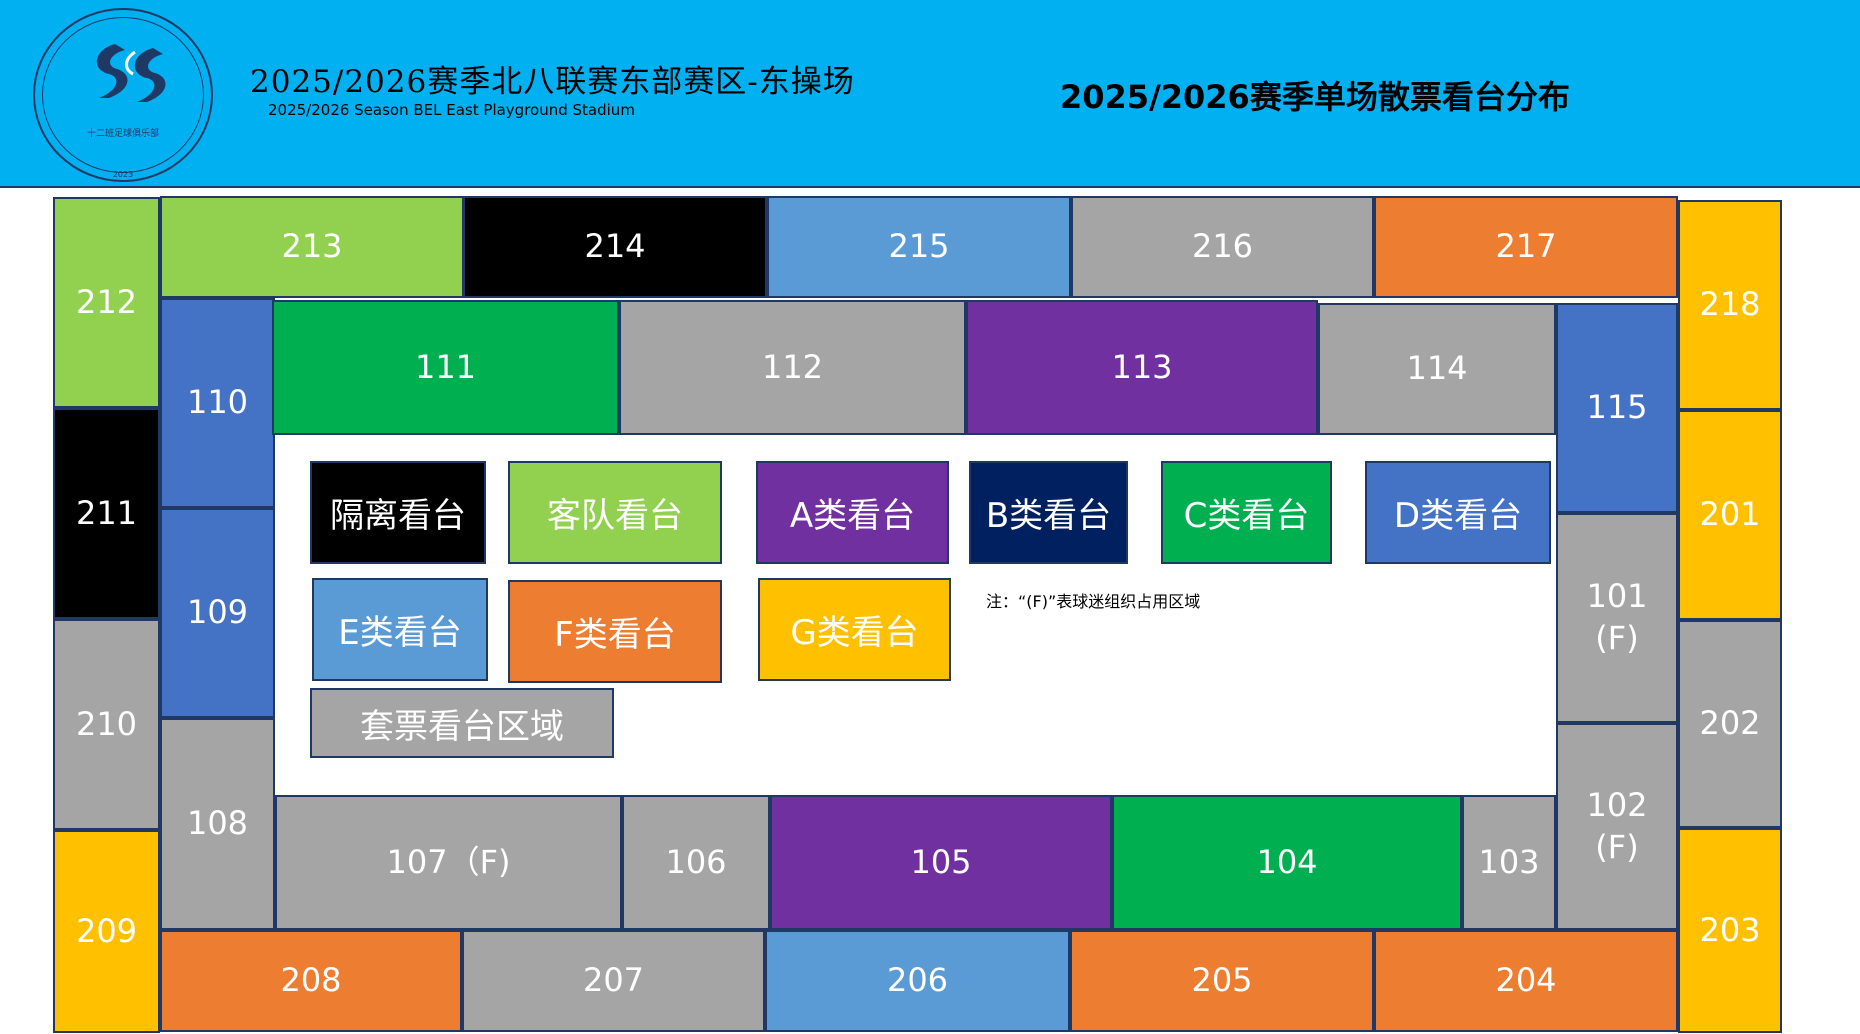 The width and height of the screenshot is (1860, 1034). I want to click on section-214: 214, so click(615, 247).